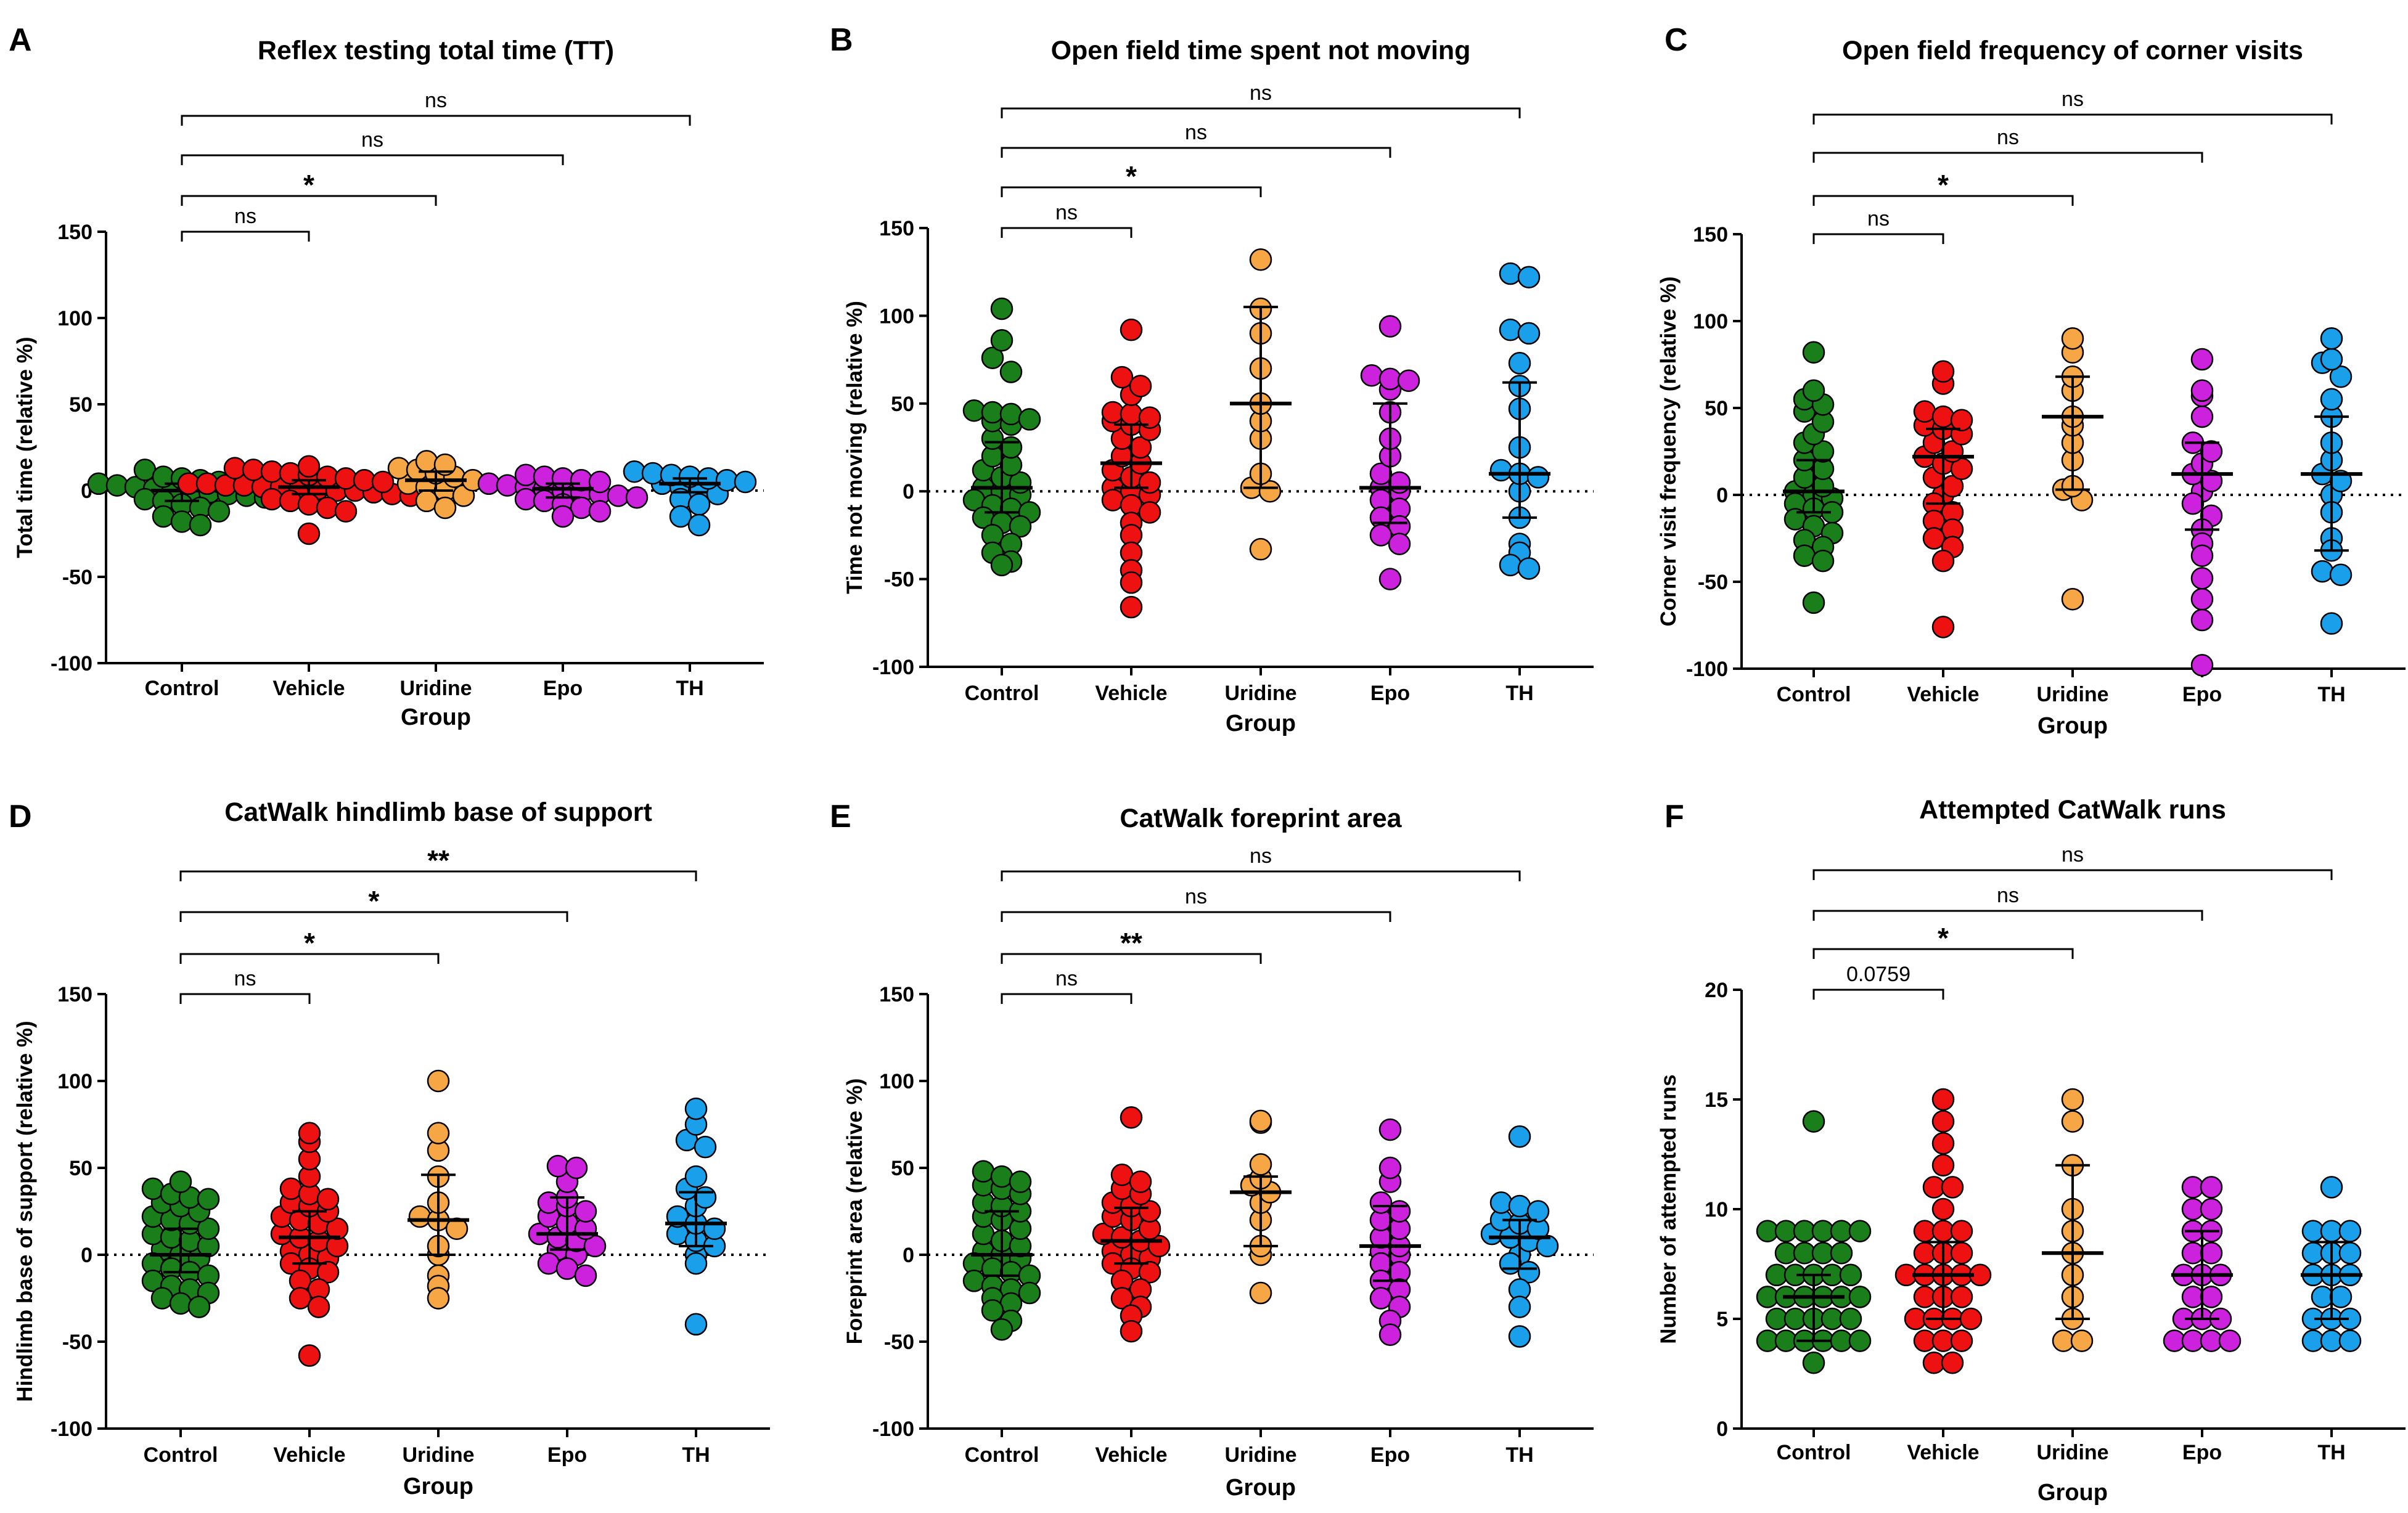 This screenshot has height=1513, width=2408. Describe the element at coordinates (893, 668) in the screenshot. I see `y-tick-label: -100` at that location.